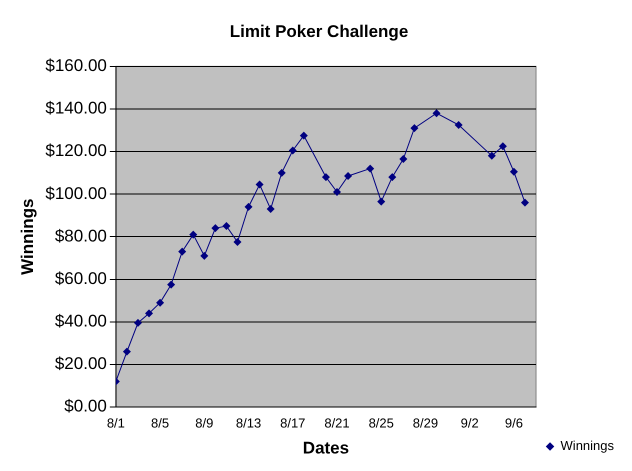 This screenshot has height=471, width=632. What do you see at coordinates (27, 236) in the screenshot?
I see `y-axis-title: Winnings` at bounding box center [27, 236].